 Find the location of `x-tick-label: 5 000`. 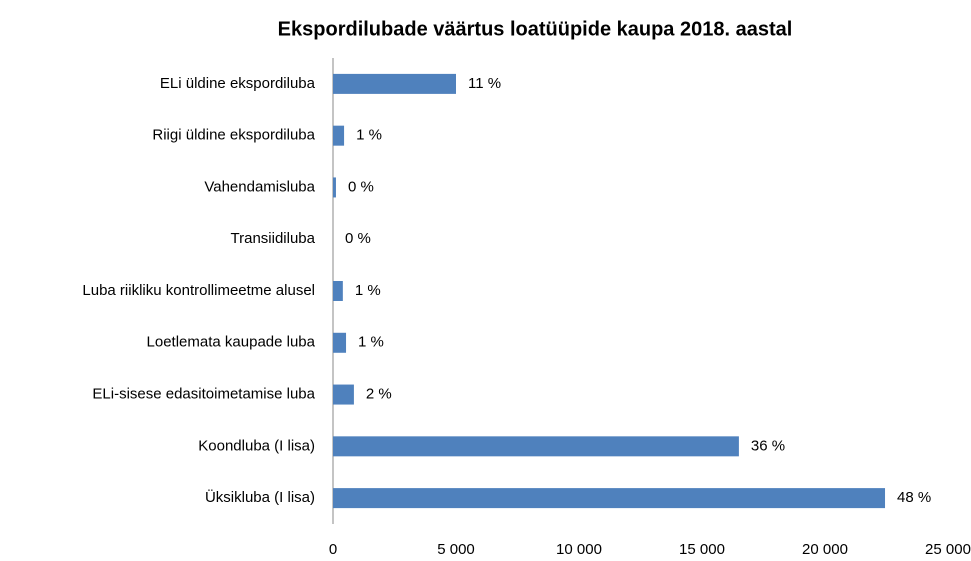

x-tick-label: 5 000 is located at coordinates (456, 549).